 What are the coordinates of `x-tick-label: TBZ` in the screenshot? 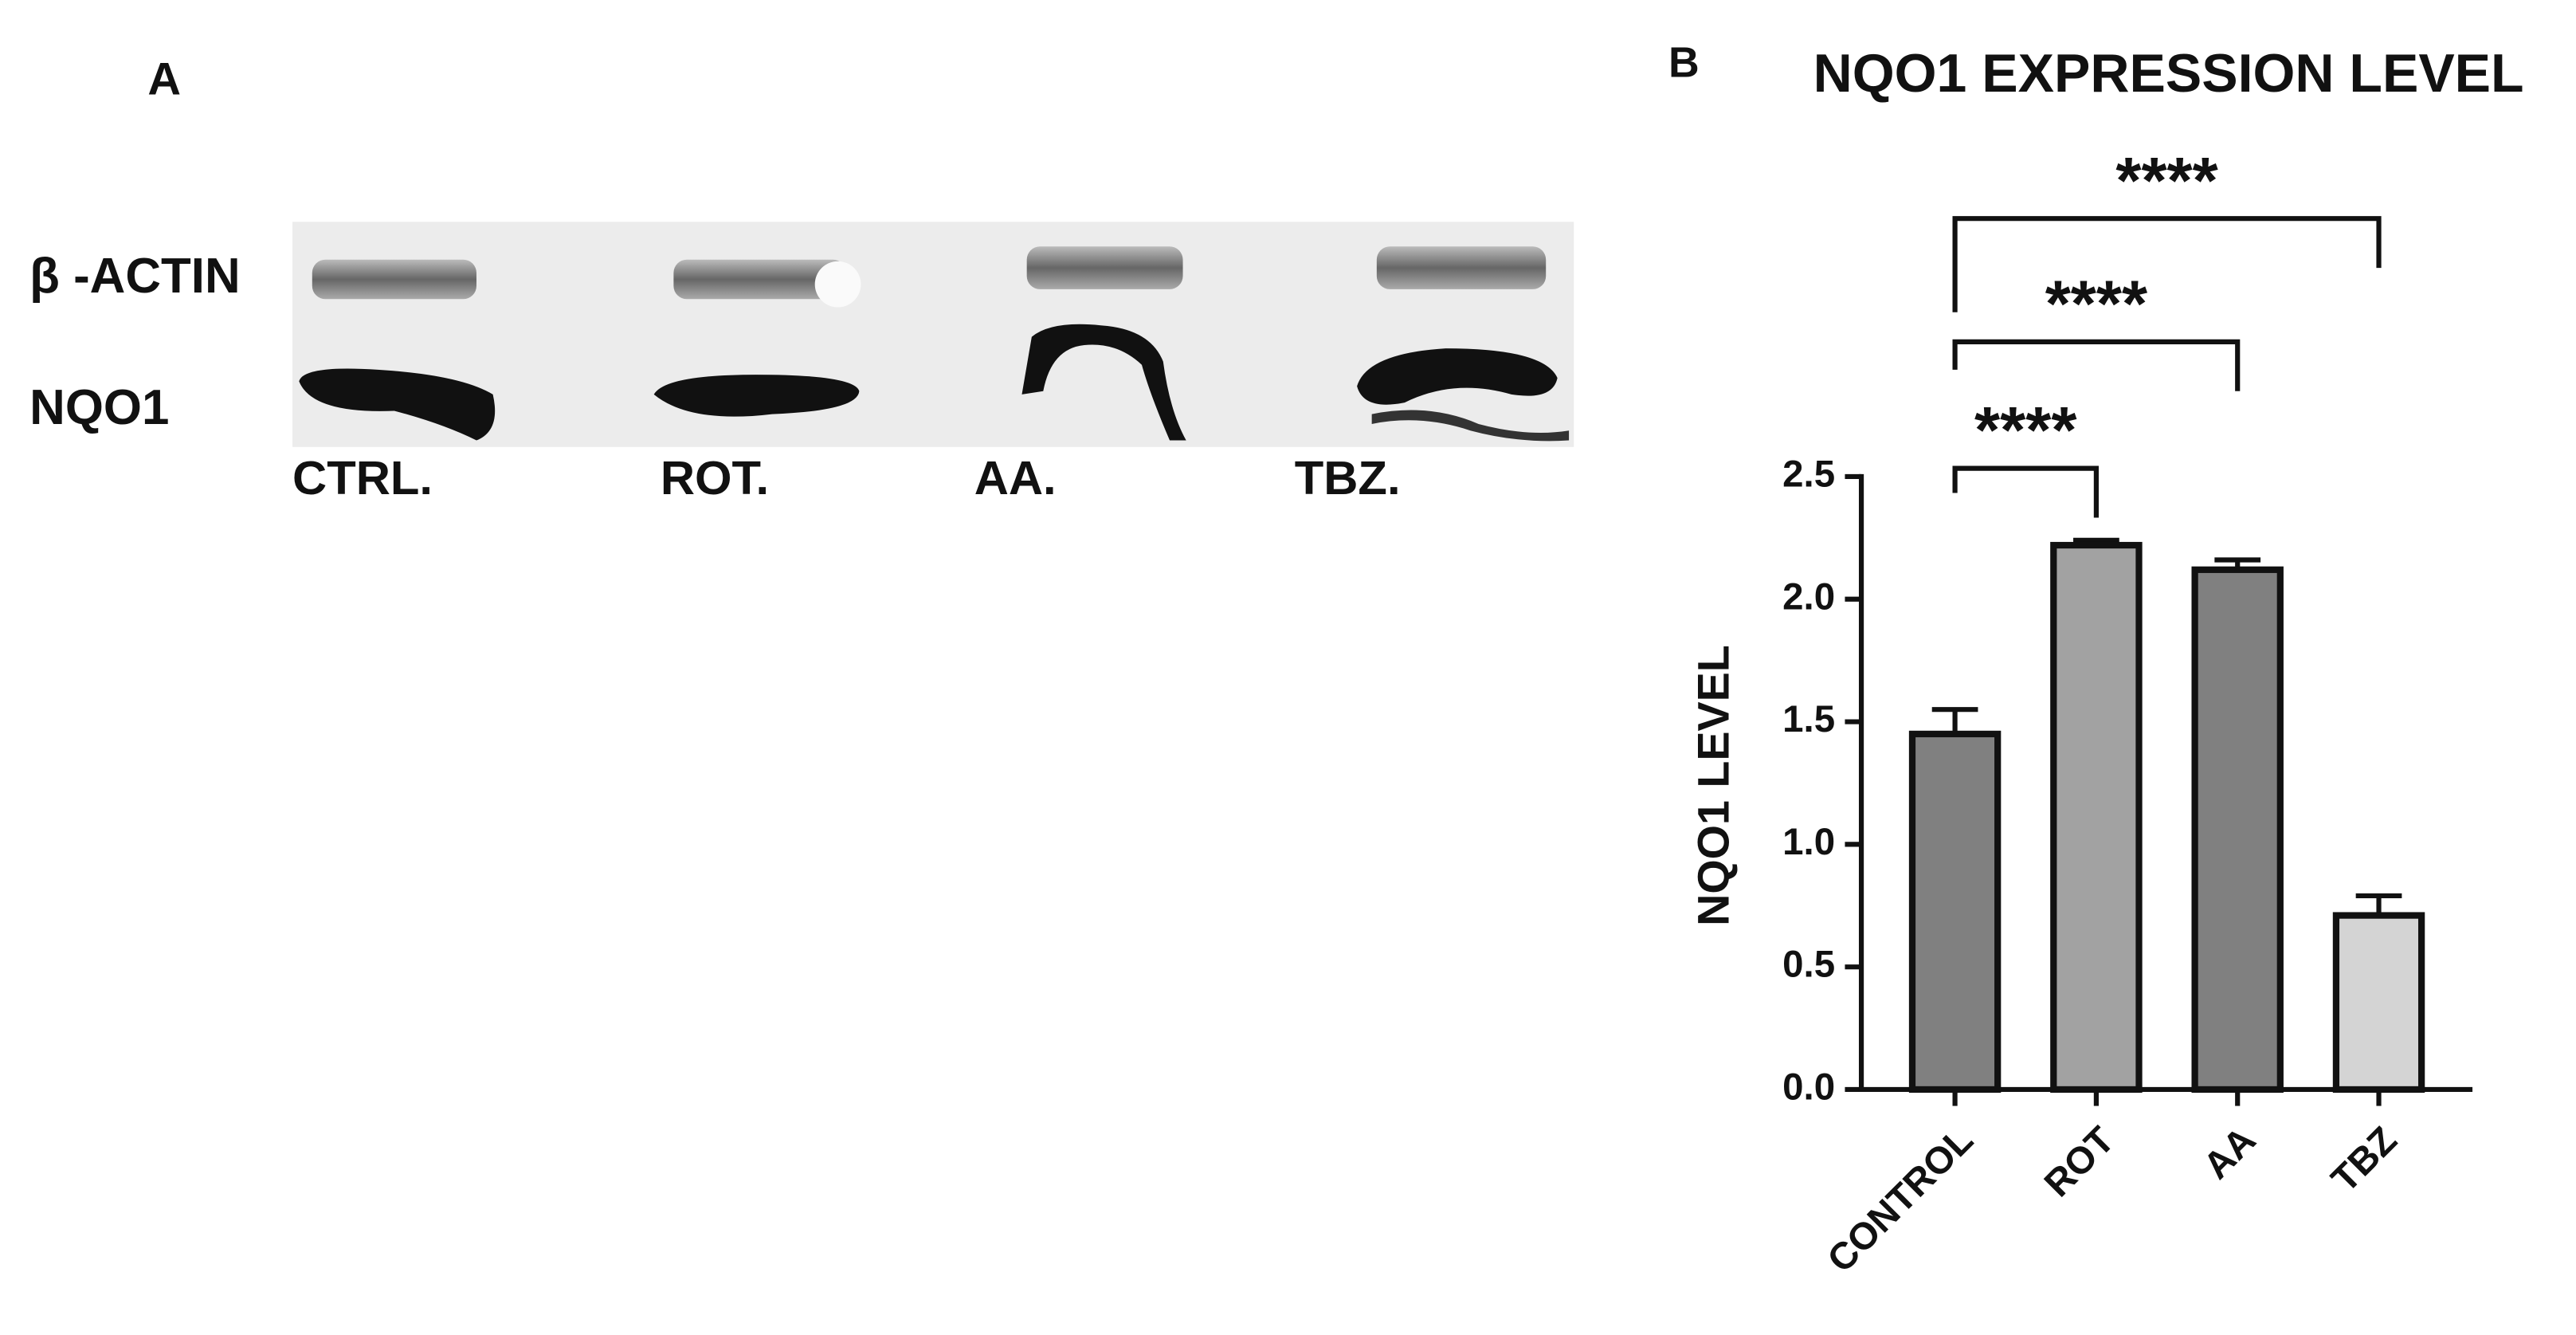 It's located at (2364, 1160).